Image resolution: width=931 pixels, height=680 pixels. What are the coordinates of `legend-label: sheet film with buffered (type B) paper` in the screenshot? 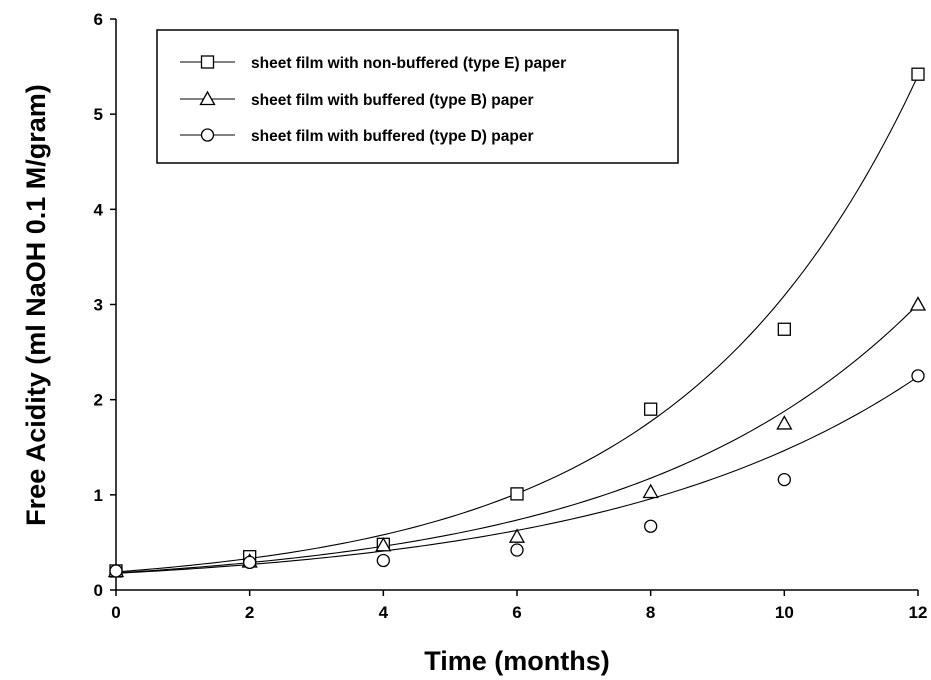 It's located at (392, 100).